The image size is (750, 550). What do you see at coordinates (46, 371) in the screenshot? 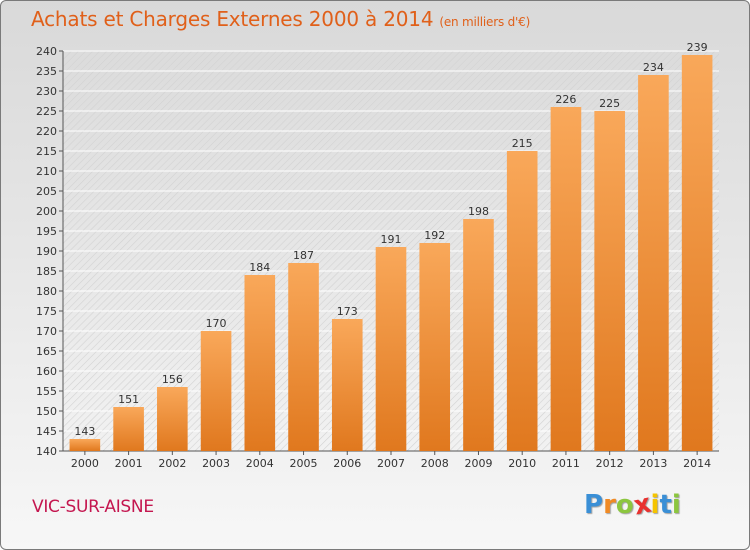
I see `y-tick-label: 160` at bounding box center [46, 371].